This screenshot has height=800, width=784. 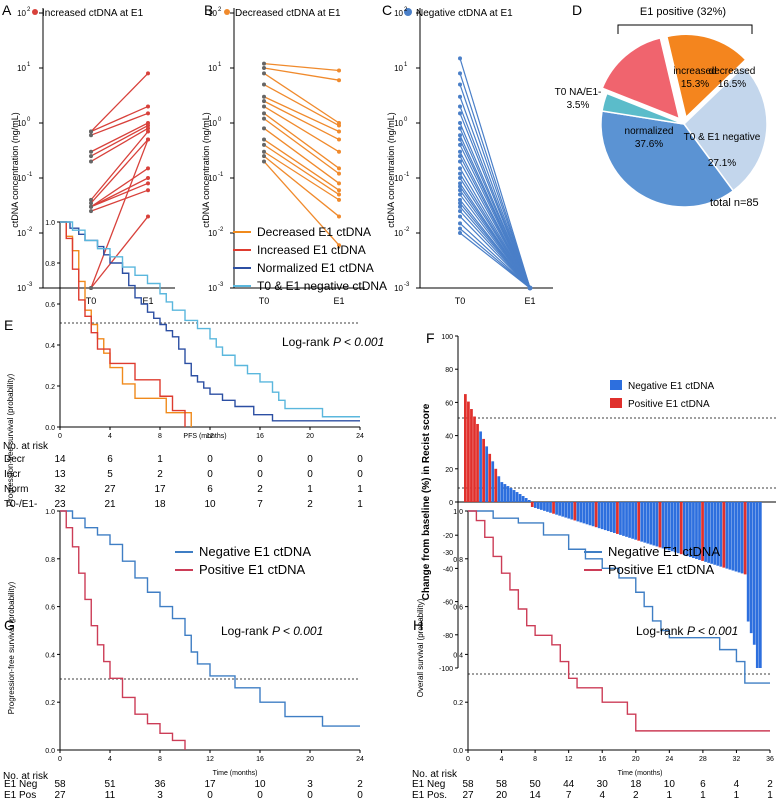 I want to click on waterfall-bars, so click(x=613, y=531).